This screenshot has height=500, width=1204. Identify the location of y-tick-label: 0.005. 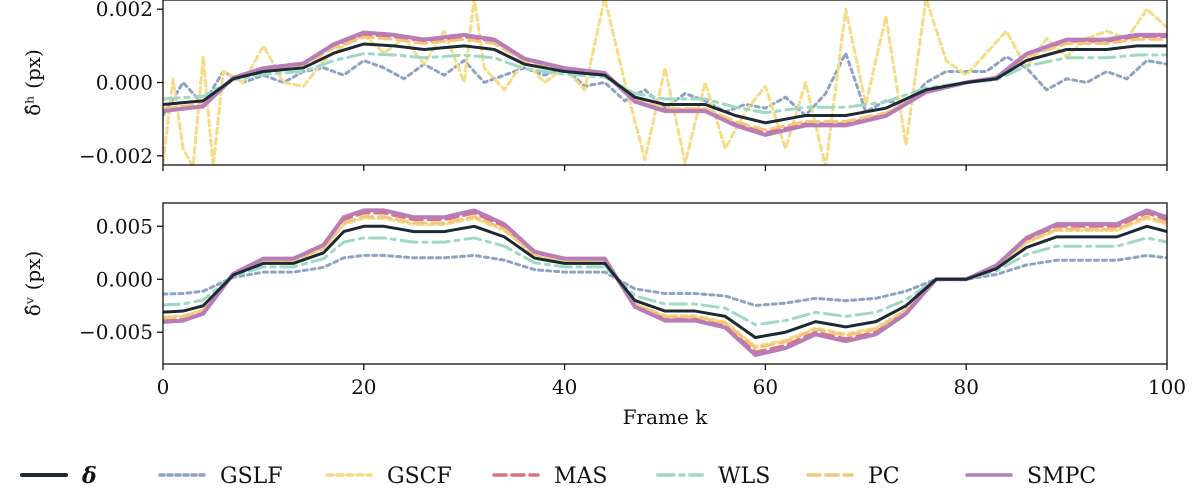
(124, 226).